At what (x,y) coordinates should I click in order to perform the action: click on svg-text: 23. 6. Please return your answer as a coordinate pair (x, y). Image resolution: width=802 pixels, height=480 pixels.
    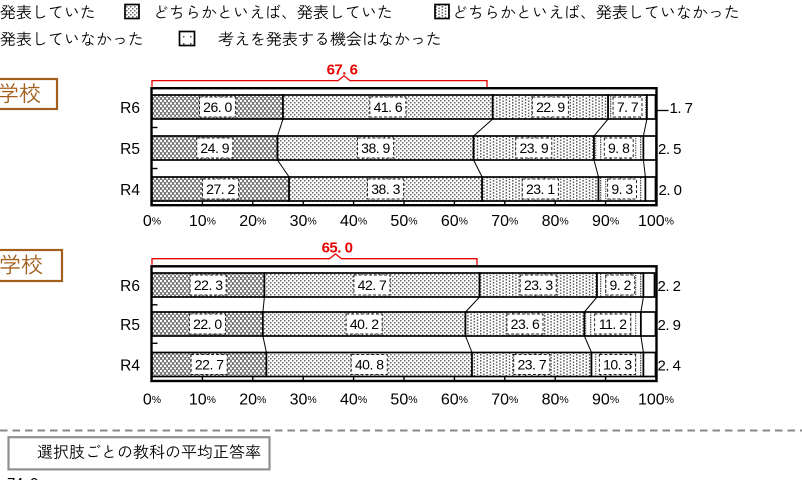
    Looking at the image, I should click on (525, 324).